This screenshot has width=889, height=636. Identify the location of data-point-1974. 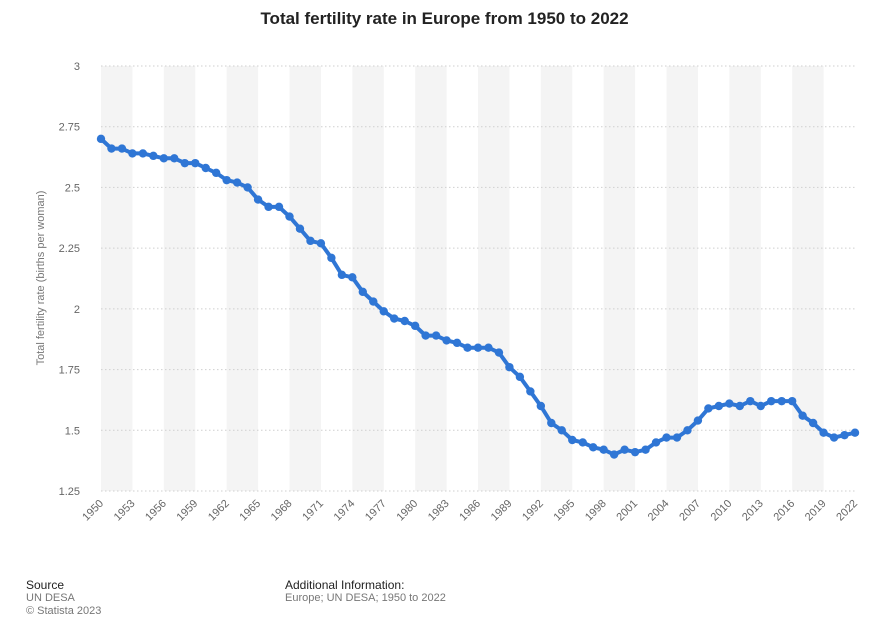
(352, 277).